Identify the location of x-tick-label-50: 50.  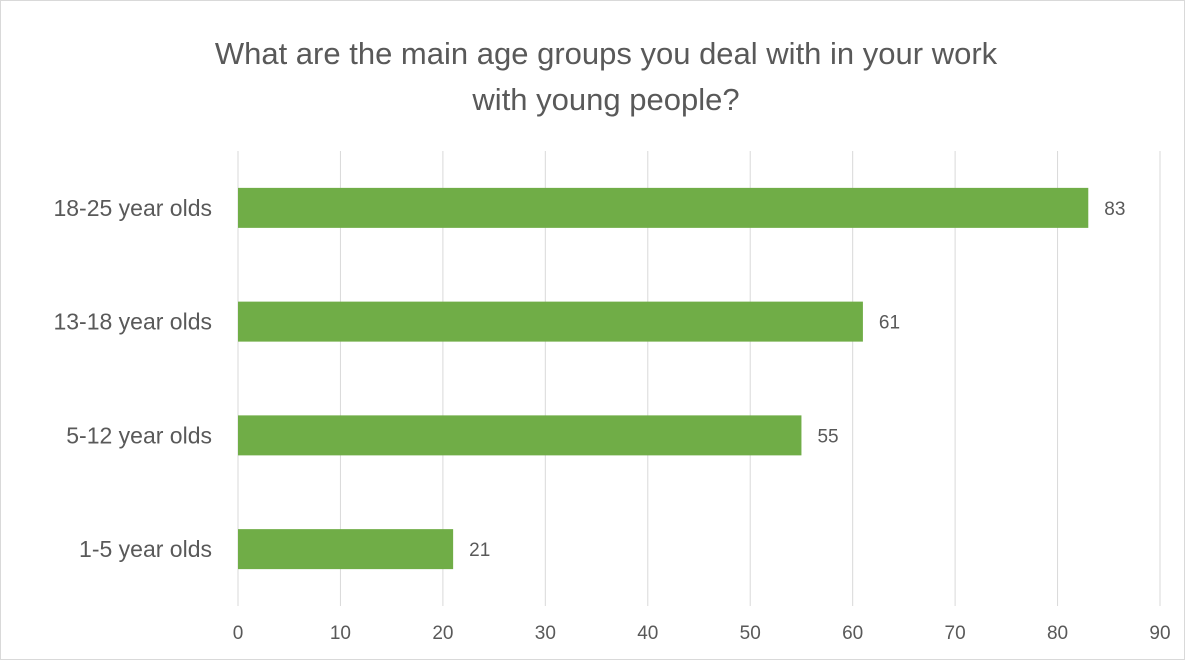
(750, 633).